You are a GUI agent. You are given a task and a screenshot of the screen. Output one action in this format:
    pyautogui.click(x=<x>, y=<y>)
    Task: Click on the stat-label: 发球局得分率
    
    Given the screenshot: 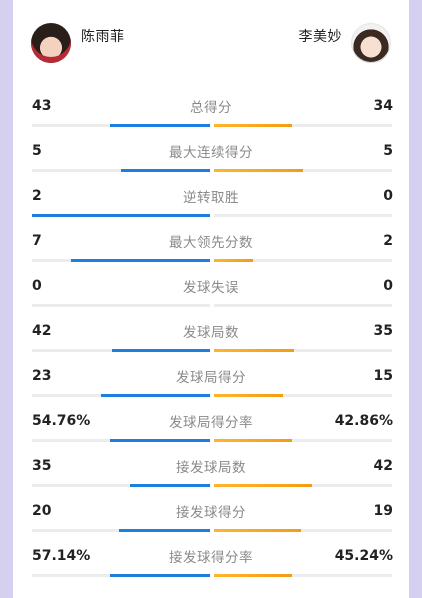 What is the action you would take?
    pyautogui.click(x=211, y=423)
    